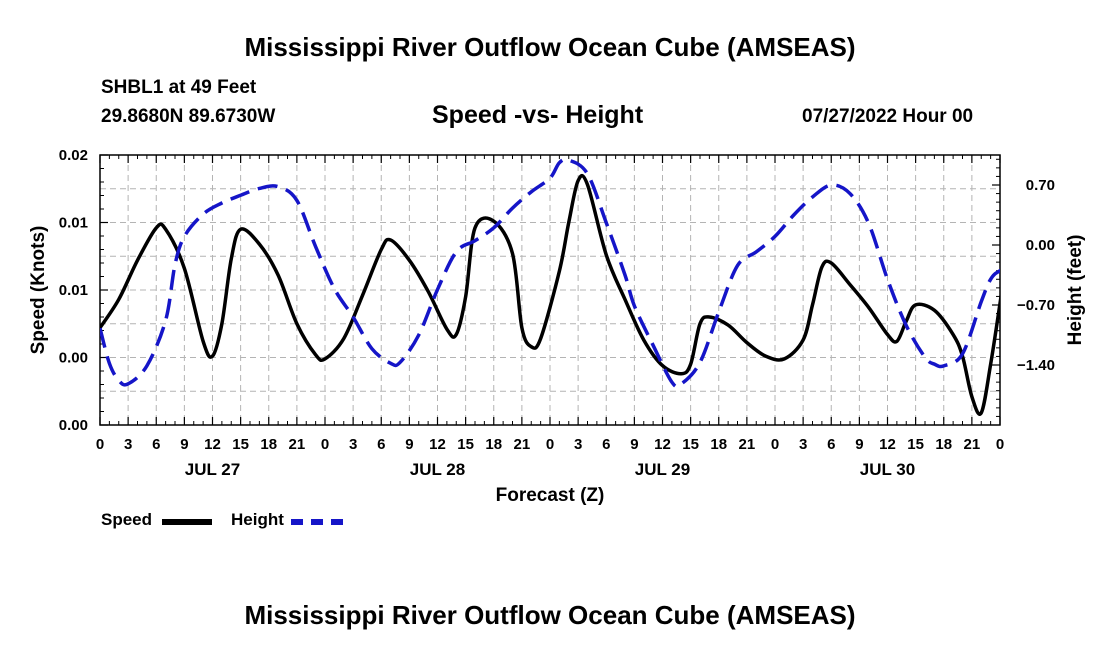 The height and width of the screenshot is (650, 1100). I want to click on y-right-tick-label: 0.70, so click(1040, 185).